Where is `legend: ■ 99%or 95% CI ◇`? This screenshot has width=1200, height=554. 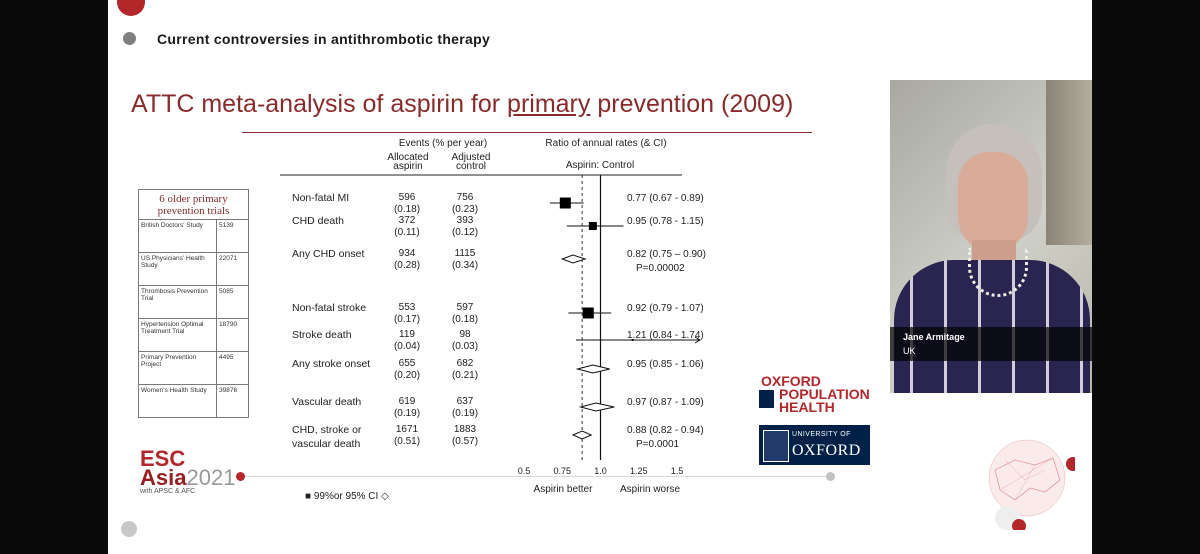 legend: ■ 99%or 95% CI ◇ is located at coordinates (347, 496).